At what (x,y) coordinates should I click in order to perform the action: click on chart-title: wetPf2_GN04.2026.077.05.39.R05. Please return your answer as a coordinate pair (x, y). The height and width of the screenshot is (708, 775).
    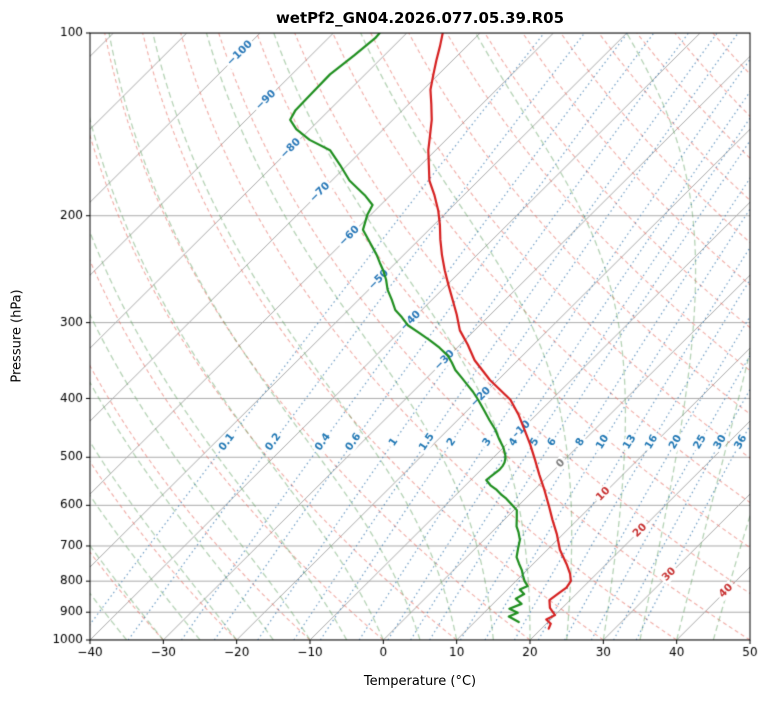
    Looking at the image, I should click on (420, 18).